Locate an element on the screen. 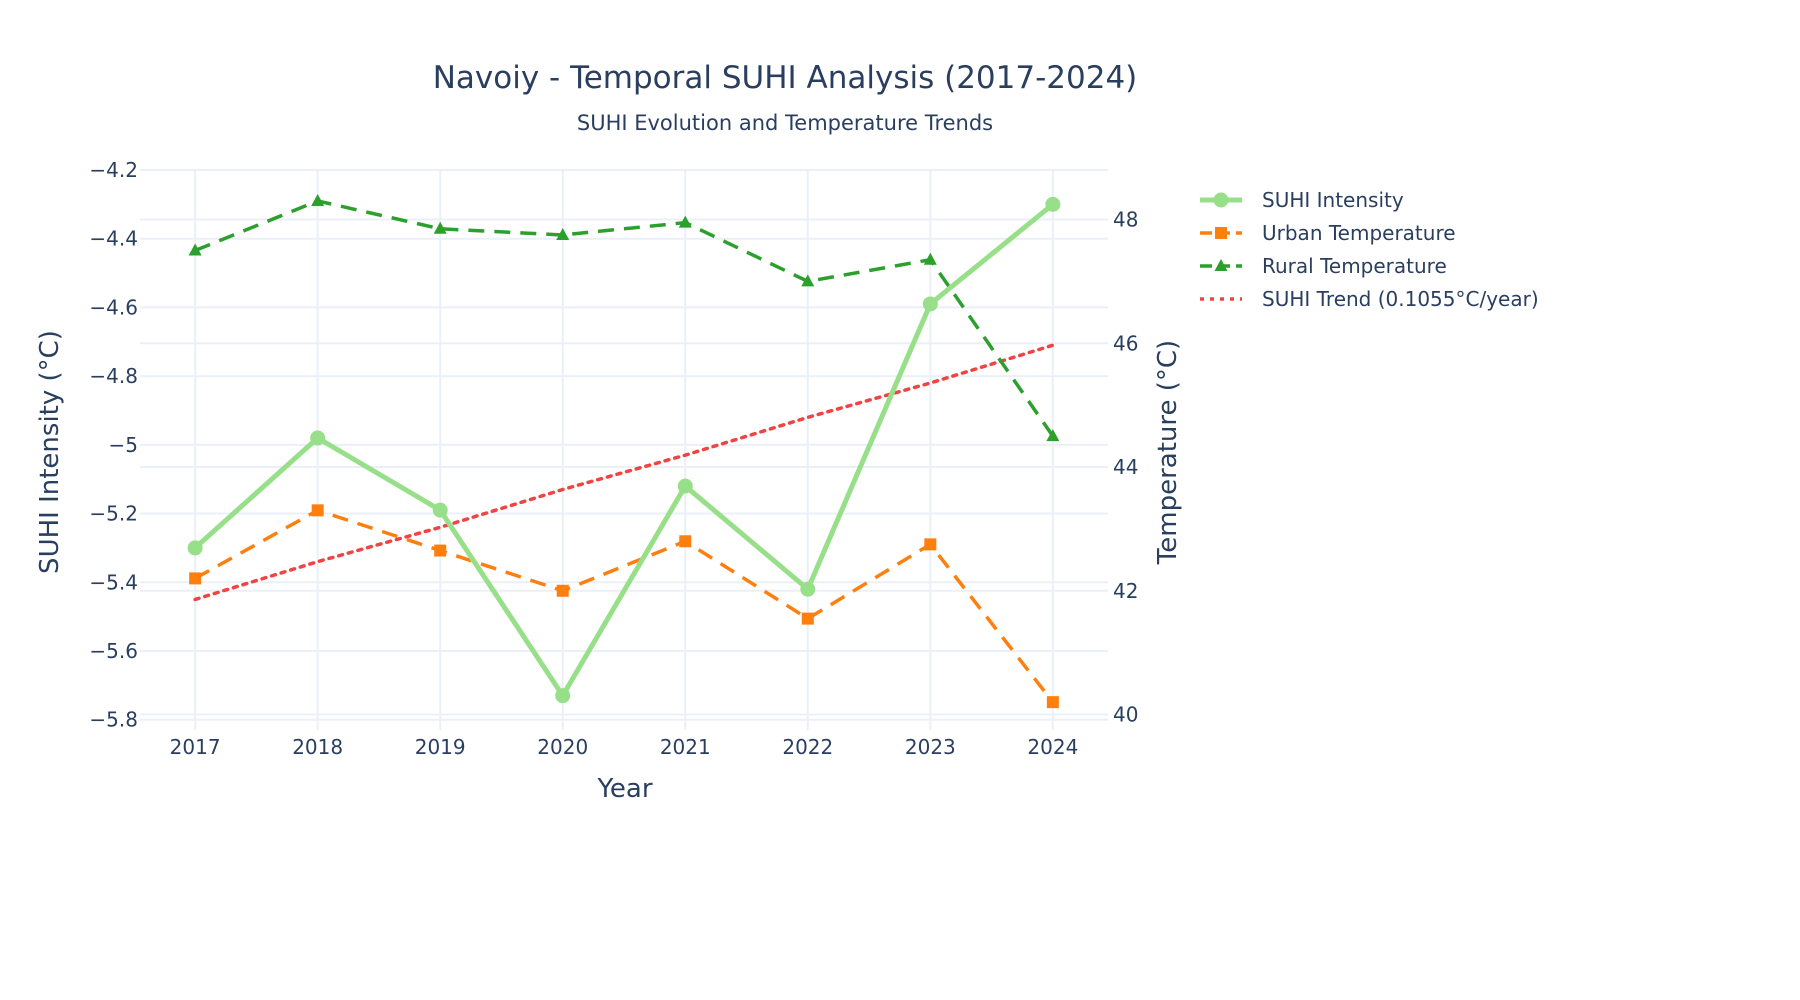 This screenshot has height=1000, width=1800. legend-label: SUHI Intensity is located at coordinates (1333, 200).